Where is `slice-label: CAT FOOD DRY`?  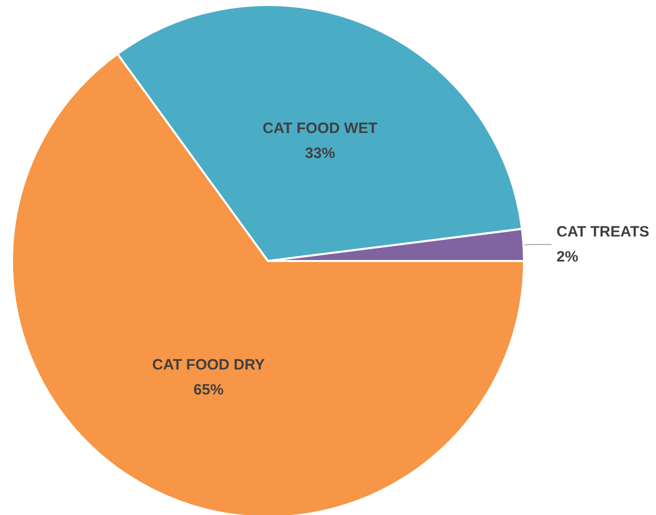
slice-label: CAT FOOD DRY is located at coordinates (208, 365).